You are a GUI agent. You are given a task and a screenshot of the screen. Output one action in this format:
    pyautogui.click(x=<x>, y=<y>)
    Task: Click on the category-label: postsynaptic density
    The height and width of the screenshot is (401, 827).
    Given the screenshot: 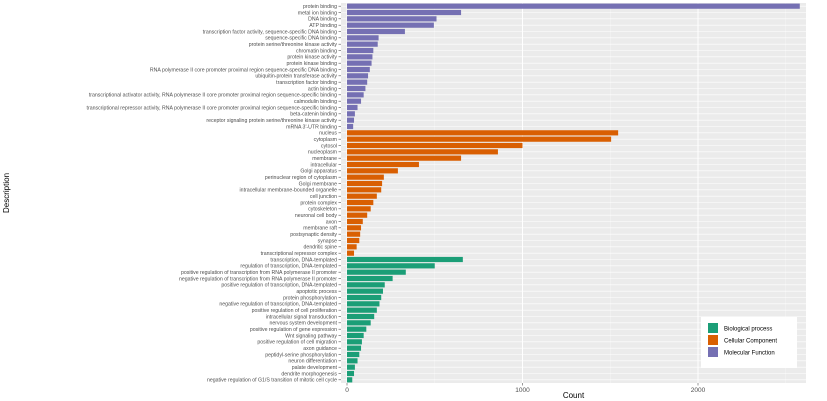 What is the action you would take?
    pyautogui.click(x=313, y=235)
    